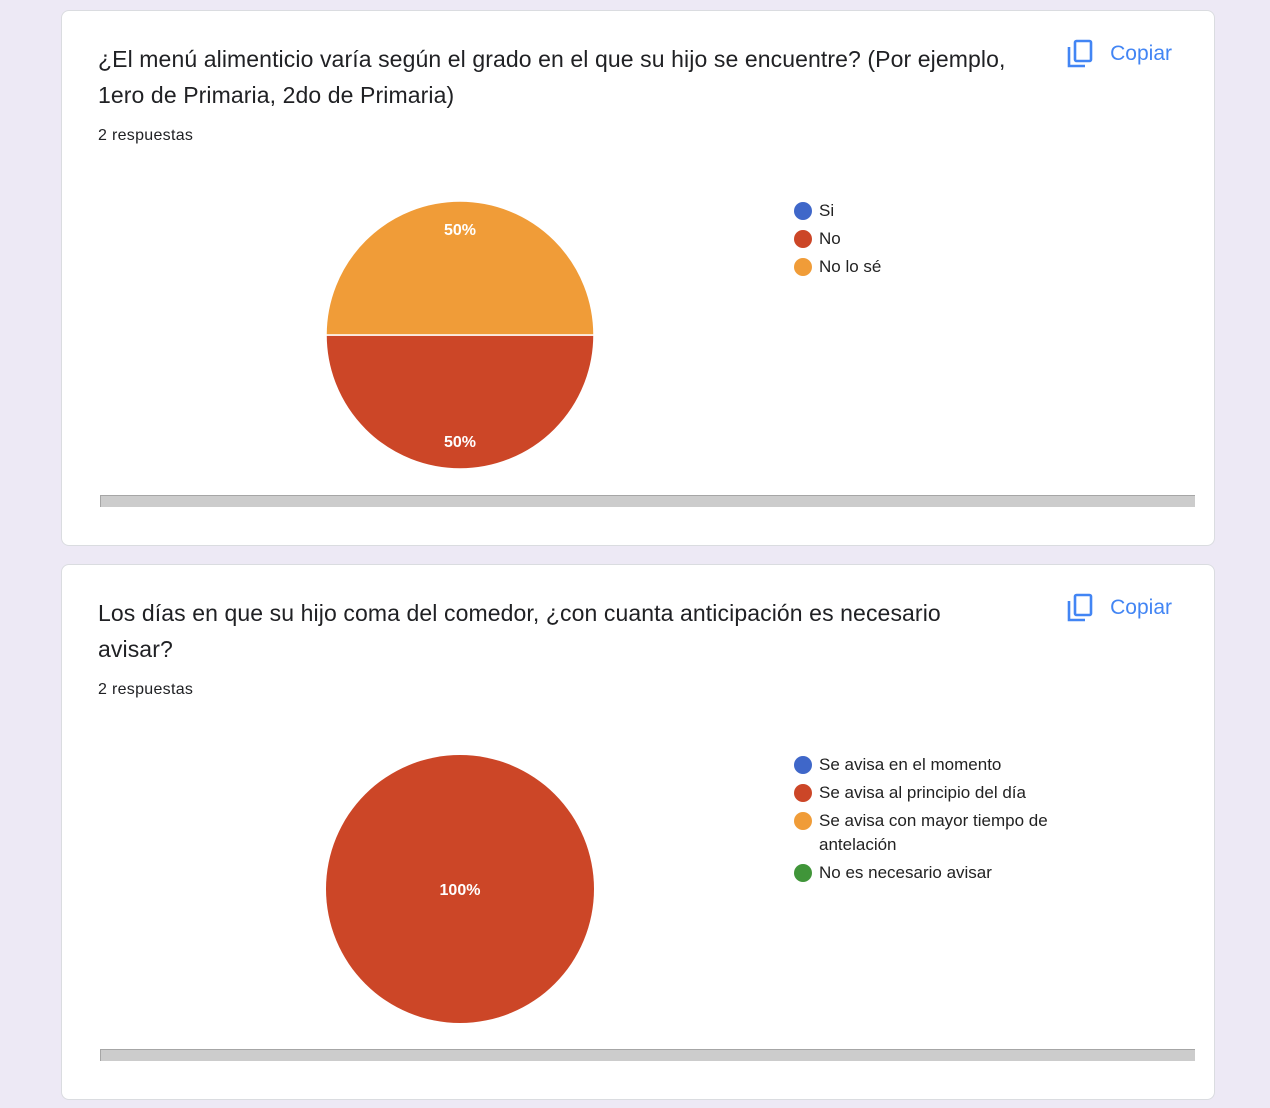  I want to click on legend-item: No, so click(939, 239).